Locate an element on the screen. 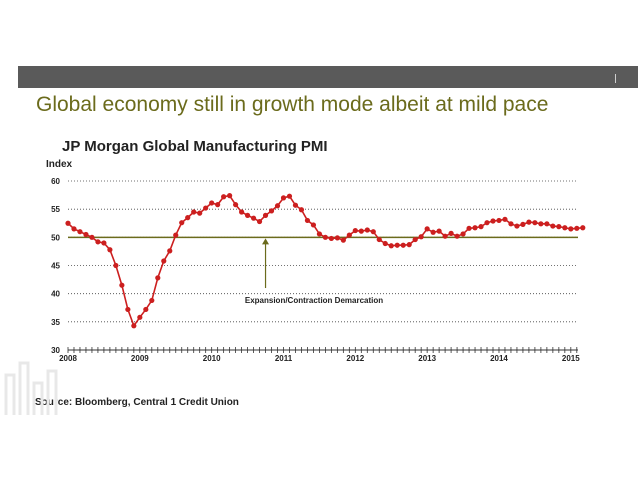  x-tick-label: 2009 is located at coordinates (140, 358).